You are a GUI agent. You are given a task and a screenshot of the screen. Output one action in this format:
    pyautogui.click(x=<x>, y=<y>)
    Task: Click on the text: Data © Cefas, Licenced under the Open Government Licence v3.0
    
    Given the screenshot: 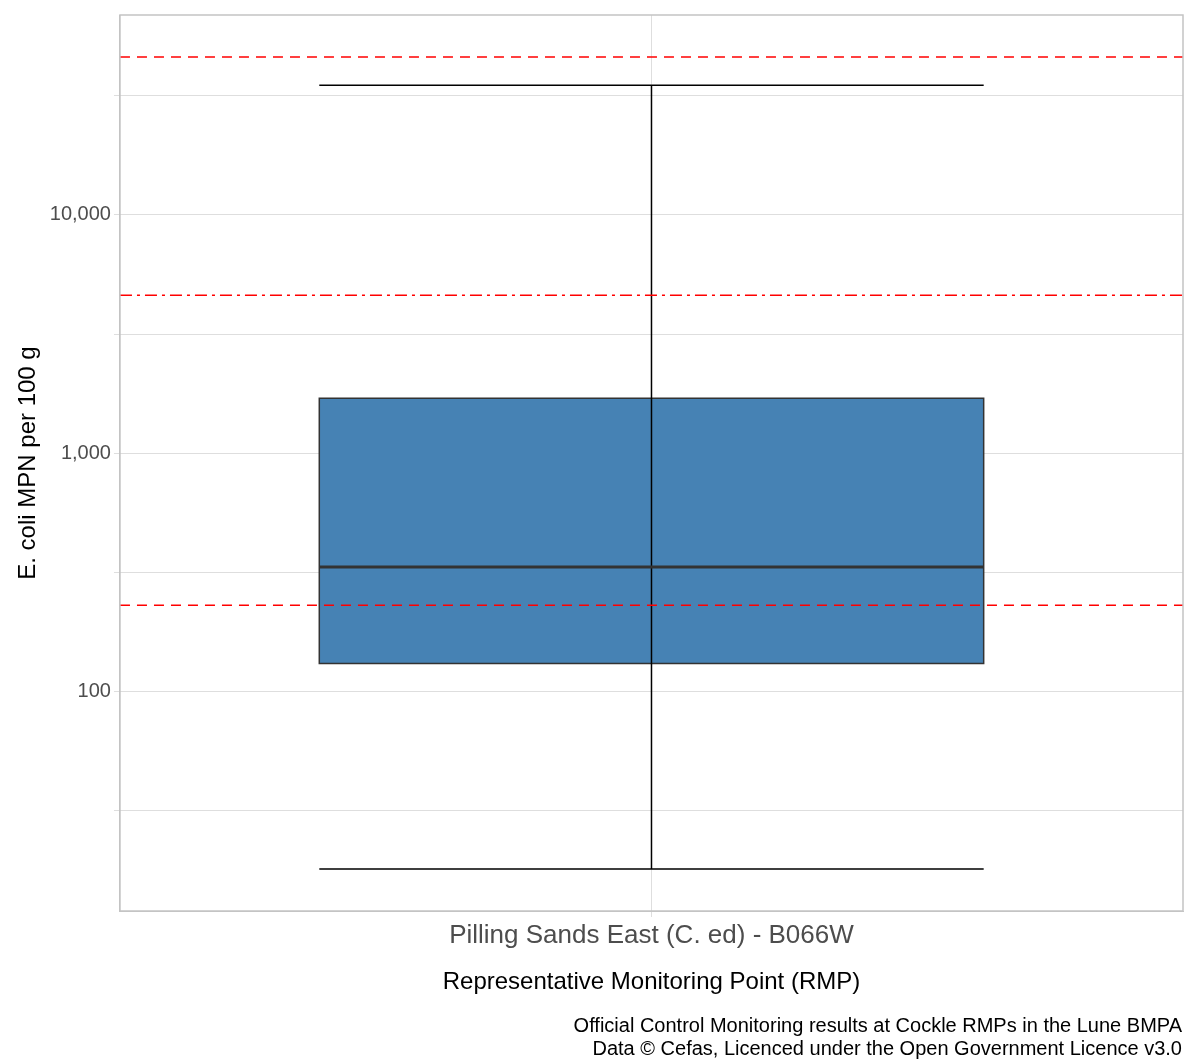 What is the action you would take?
    pyautogui.click(x=887, y=1047)
    